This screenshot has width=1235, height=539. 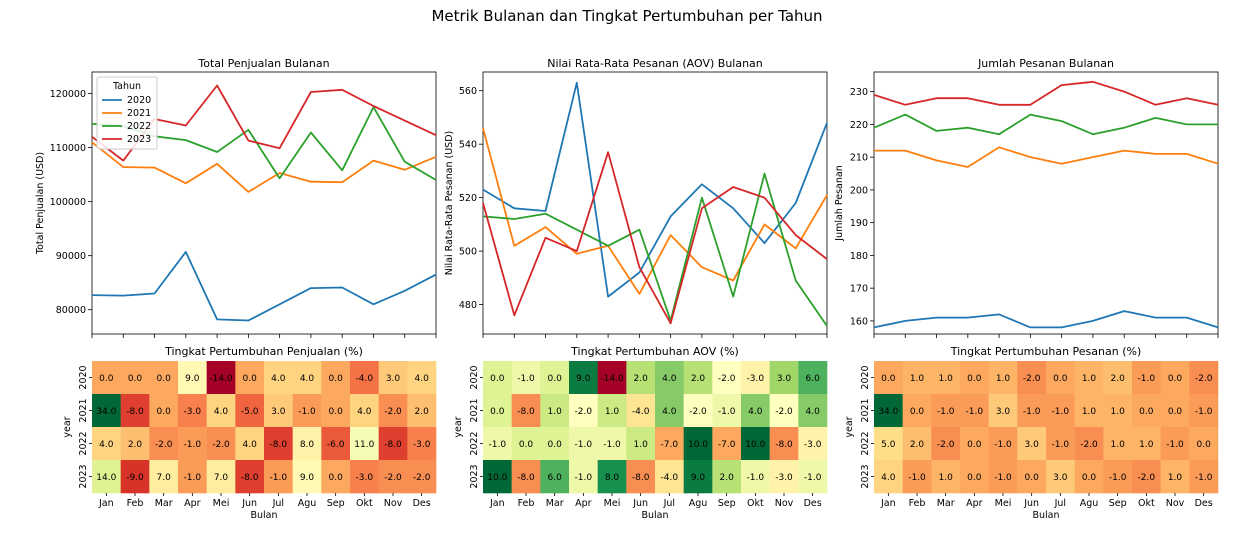 What do you see at coordinates (859, 256) in the screenshot?
I see `y-tick-label: 180` at bounding box center [859, 256].